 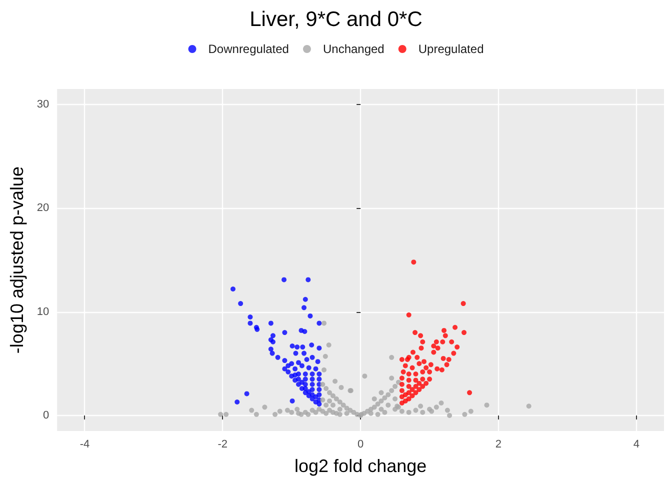 What do you see at coordinates (46, 415) in the screenshot?
I see `y-tick-label: 0` at bounding box center [46, 415].